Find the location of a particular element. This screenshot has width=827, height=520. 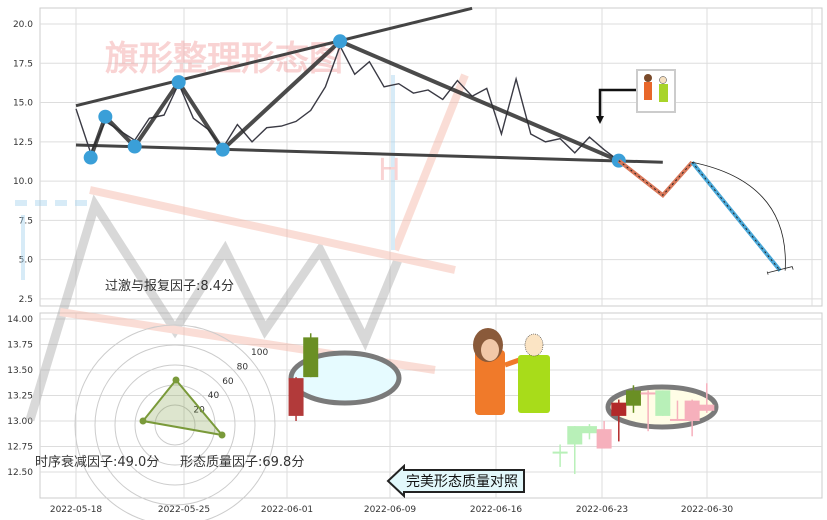

figure-woman is located at coordinates (490, 382).